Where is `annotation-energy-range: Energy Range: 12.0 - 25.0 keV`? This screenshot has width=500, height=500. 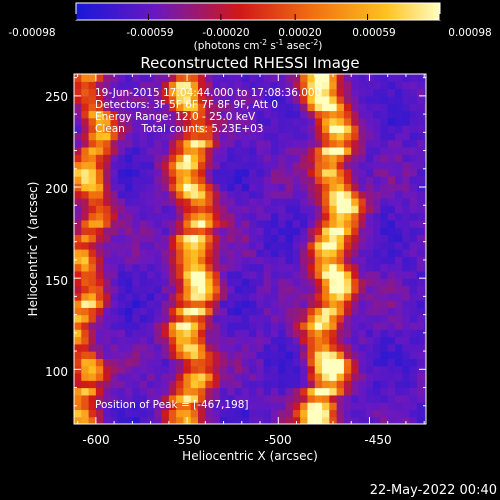
annotation-energy-range: Energy Range: 12.0 - 25.0 keV is located at coordinates (175, 117).